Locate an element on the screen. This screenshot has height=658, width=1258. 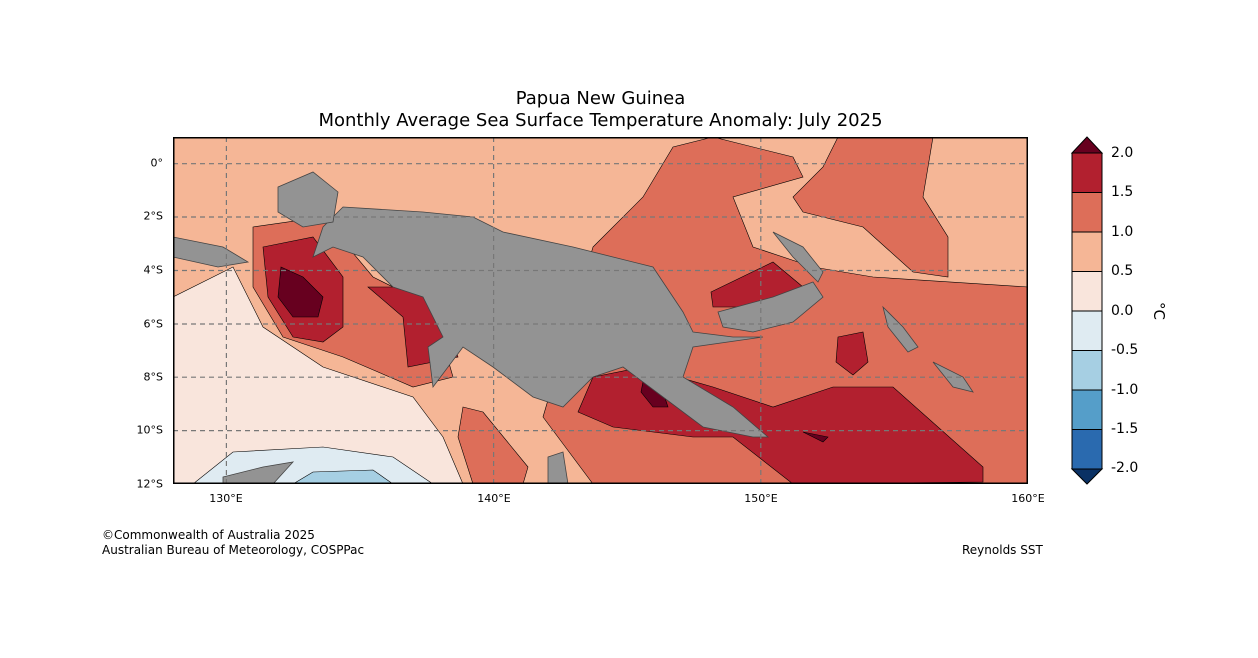
dataset: Reynolds SST is located at coordinates (1002, 550).